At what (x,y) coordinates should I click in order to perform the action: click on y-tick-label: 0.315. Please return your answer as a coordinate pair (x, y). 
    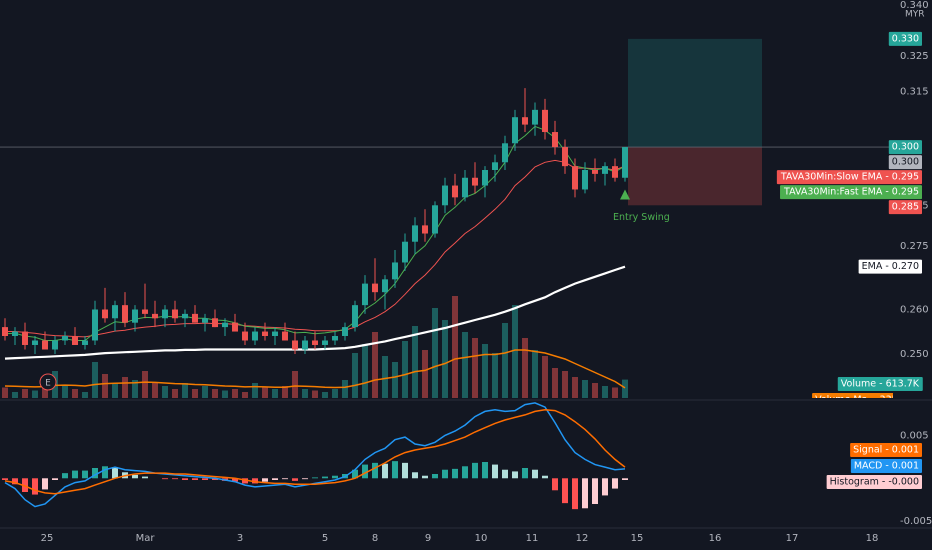
    Looking at the image, I should click on (914, 92).